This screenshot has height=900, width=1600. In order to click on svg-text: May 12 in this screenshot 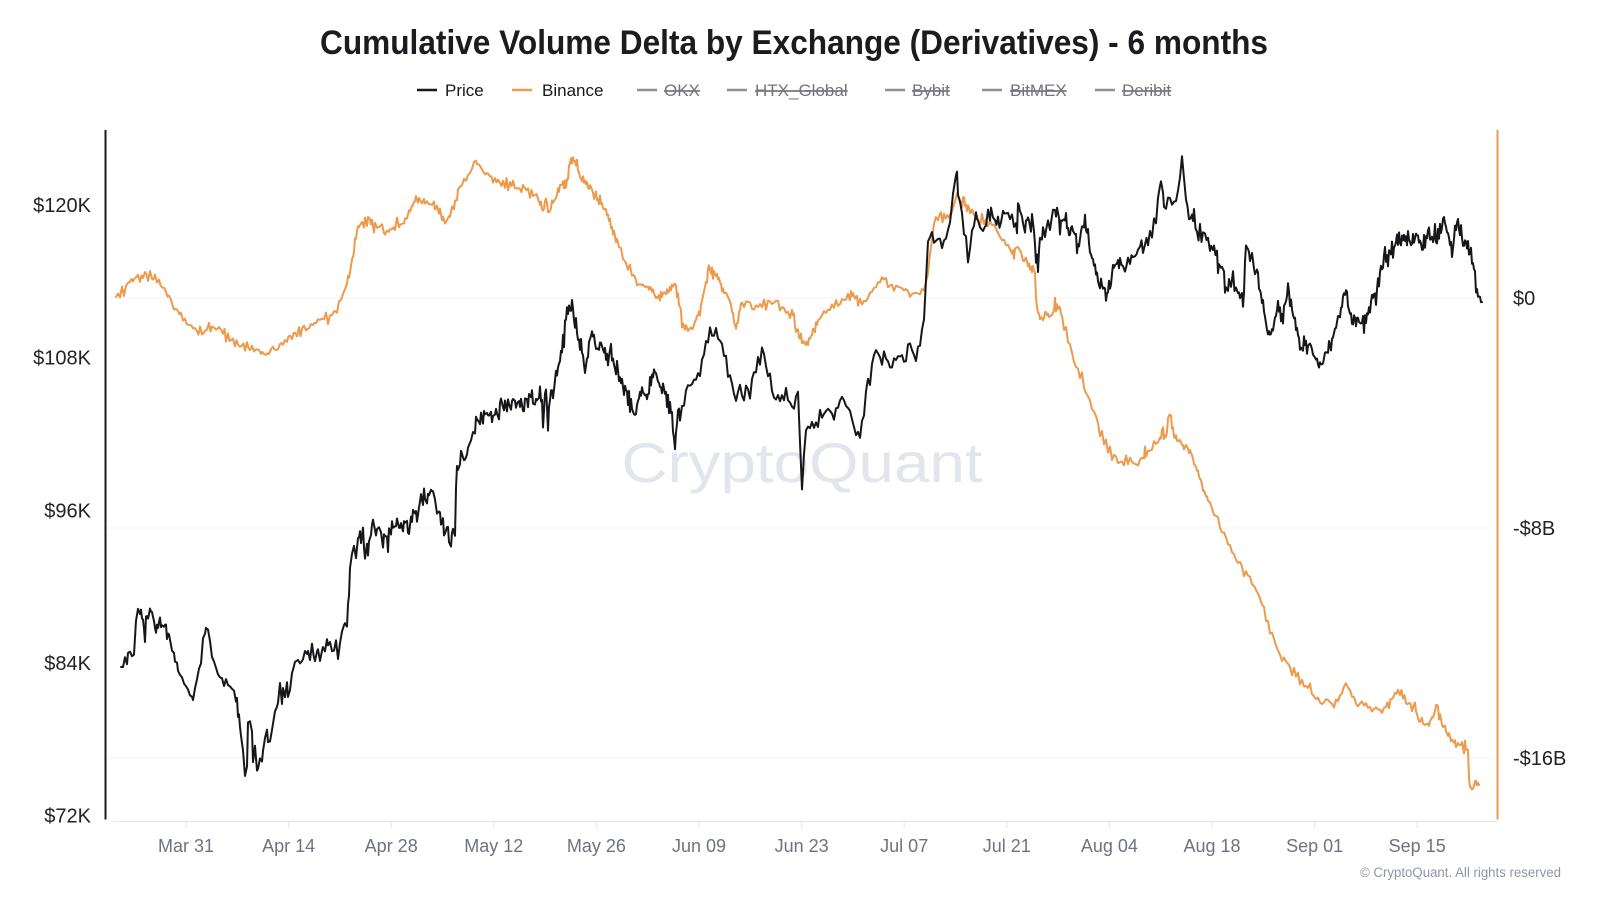, I will do `click(493, 846)`.